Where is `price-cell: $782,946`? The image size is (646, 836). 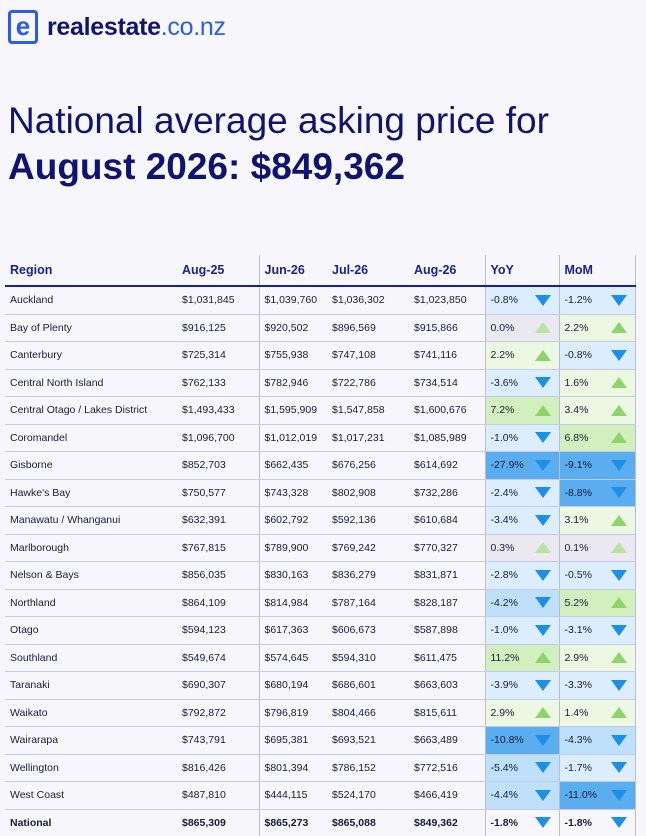 price-cell: $782,946 is located at coordinates (293, 383).